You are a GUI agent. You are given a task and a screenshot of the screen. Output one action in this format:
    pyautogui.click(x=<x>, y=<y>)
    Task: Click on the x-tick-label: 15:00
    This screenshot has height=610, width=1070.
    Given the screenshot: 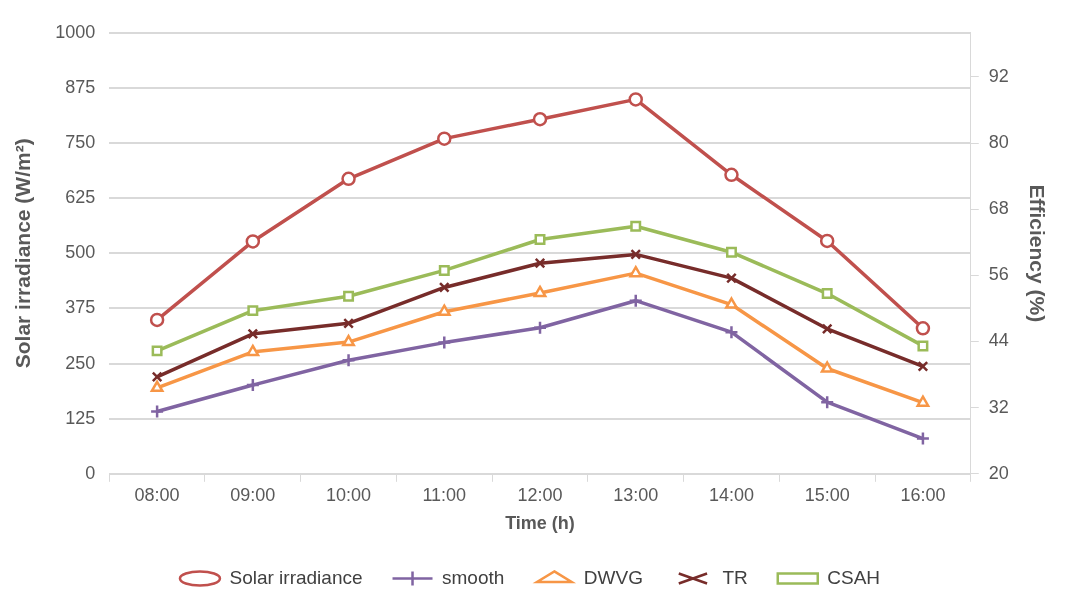 What is the action you would take?
    pyautogui.click(x=827, y=494)
    